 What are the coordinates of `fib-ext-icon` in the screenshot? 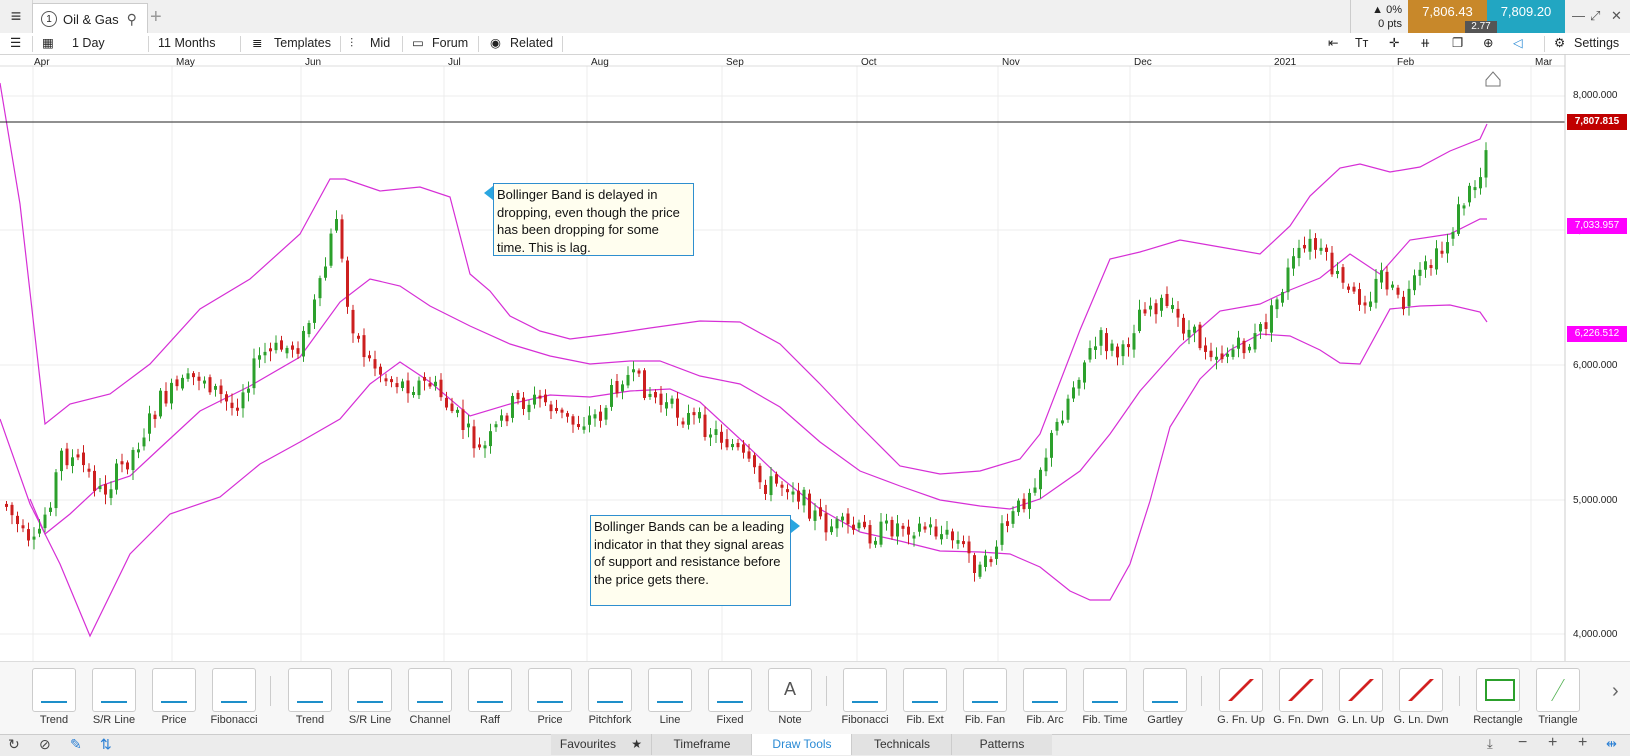 It's located at (925, 691).